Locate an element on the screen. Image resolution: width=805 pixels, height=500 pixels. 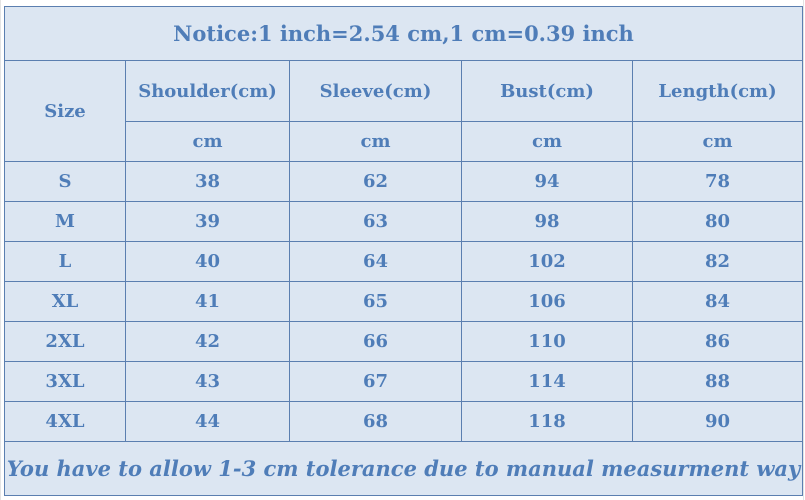
length-value: 88 is located at coordinates (717, 381).